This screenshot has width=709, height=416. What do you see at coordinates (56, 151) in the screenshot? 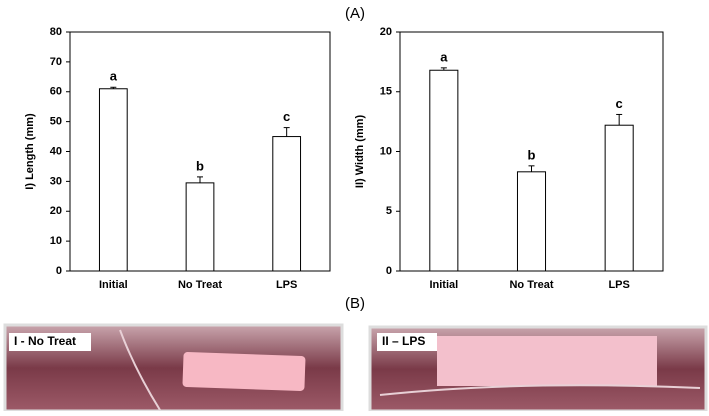
I see `y-tick-label: 40` at bounding box center [56, 151].